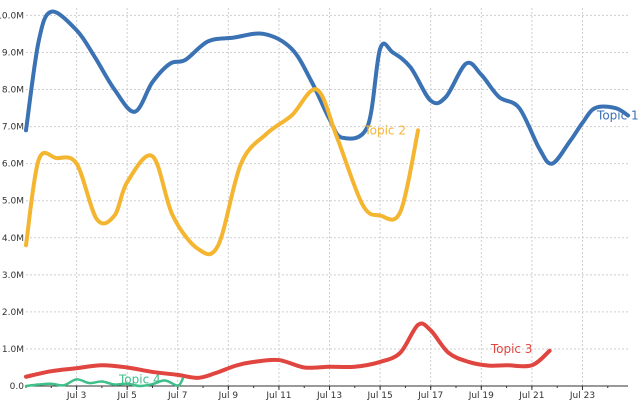 This screenshot has width=640, height=400. Describe the element at coordinates (13, 91) in the screenshot. I see `y-tick-label: 8.0M` at that location.